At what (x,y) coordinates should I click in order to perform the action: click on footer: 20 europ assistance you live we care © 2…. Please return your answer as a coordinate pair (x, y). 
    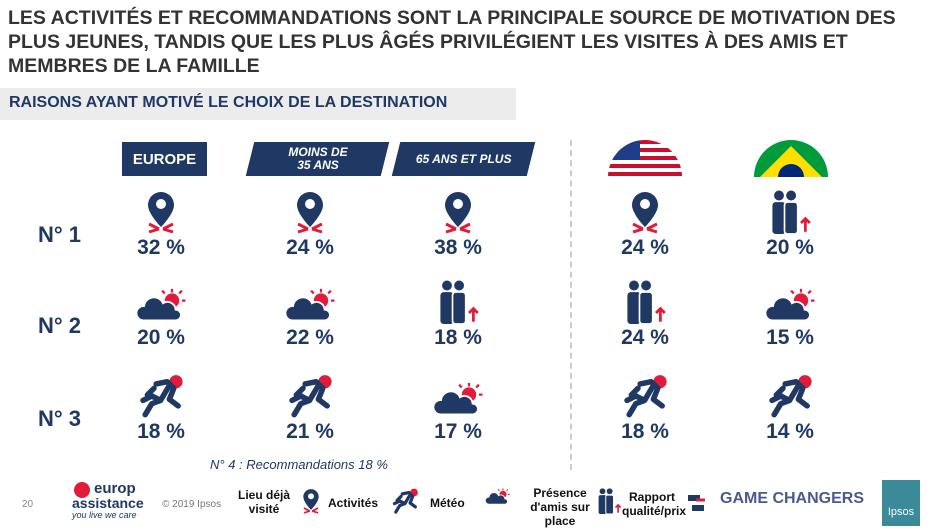
    Looking at the image, I should click on (472, 506).